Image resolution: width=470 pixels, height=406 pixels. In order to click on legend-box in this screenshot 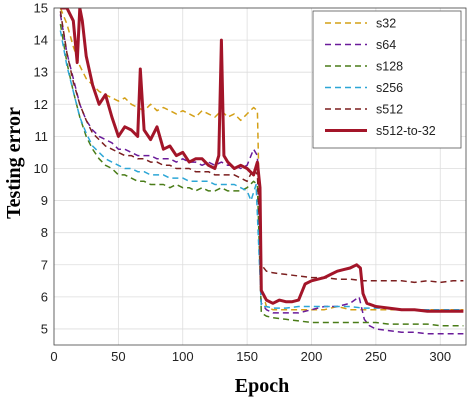, I will do `click(387, 79)`.